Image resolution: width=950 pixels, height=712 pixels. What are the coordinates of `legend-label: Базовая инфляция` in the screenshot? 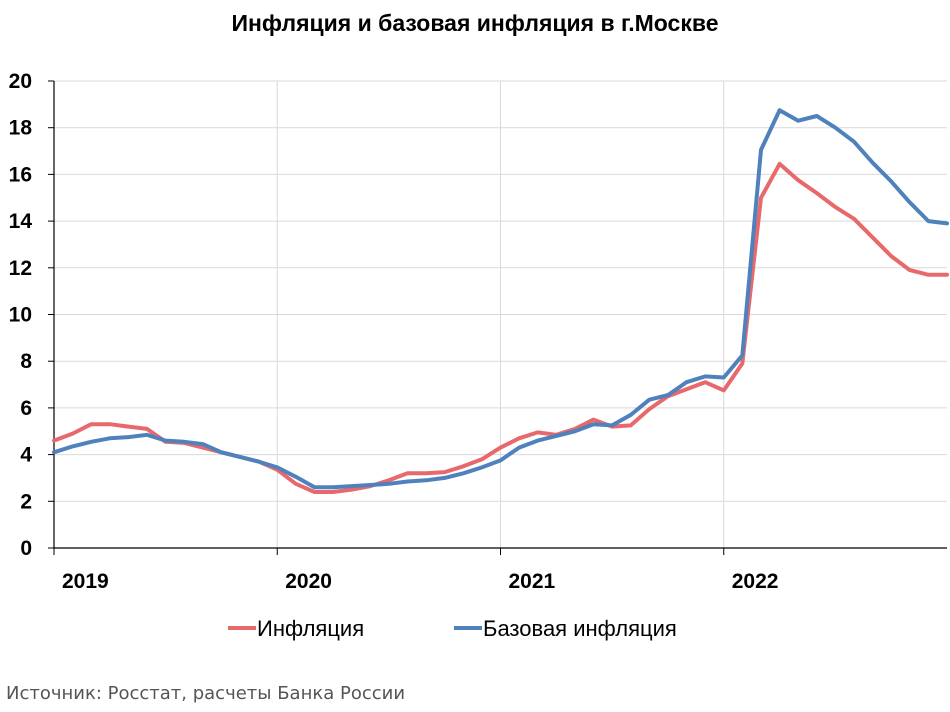 It's located at (580, 628).